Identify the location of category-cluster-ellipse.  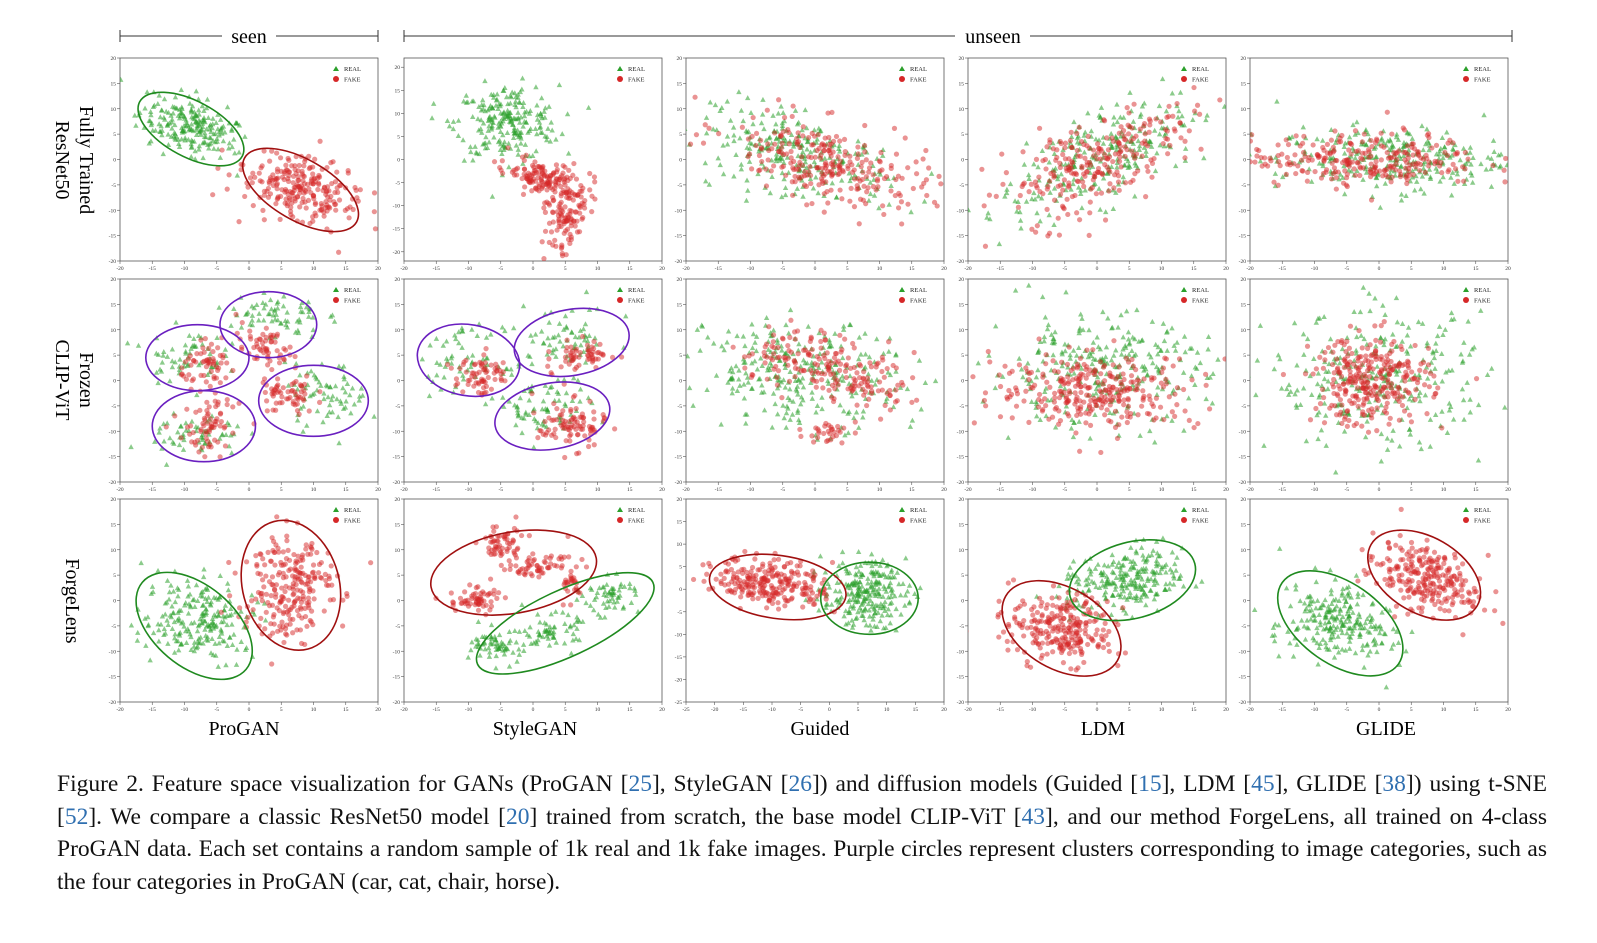
(468, 360).